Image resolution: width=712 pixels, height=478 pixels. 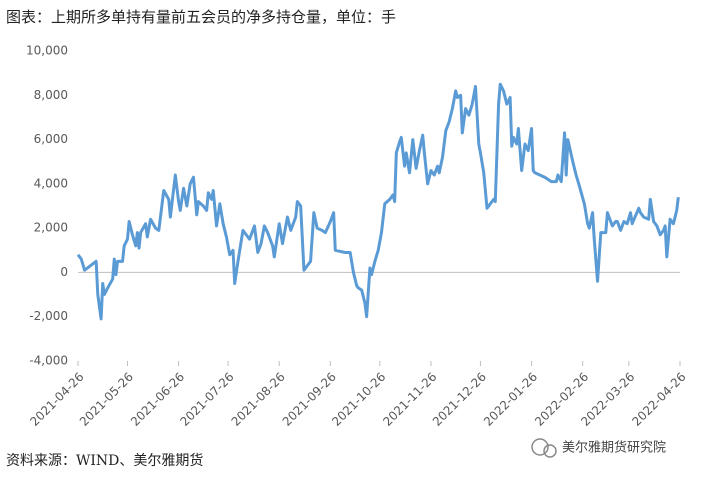 What do you see at coordinates (104, 460) in the screenshot?
I see `source-note: 资料来源：WIND、美尔雅期货` at bounding box center [104, 460].